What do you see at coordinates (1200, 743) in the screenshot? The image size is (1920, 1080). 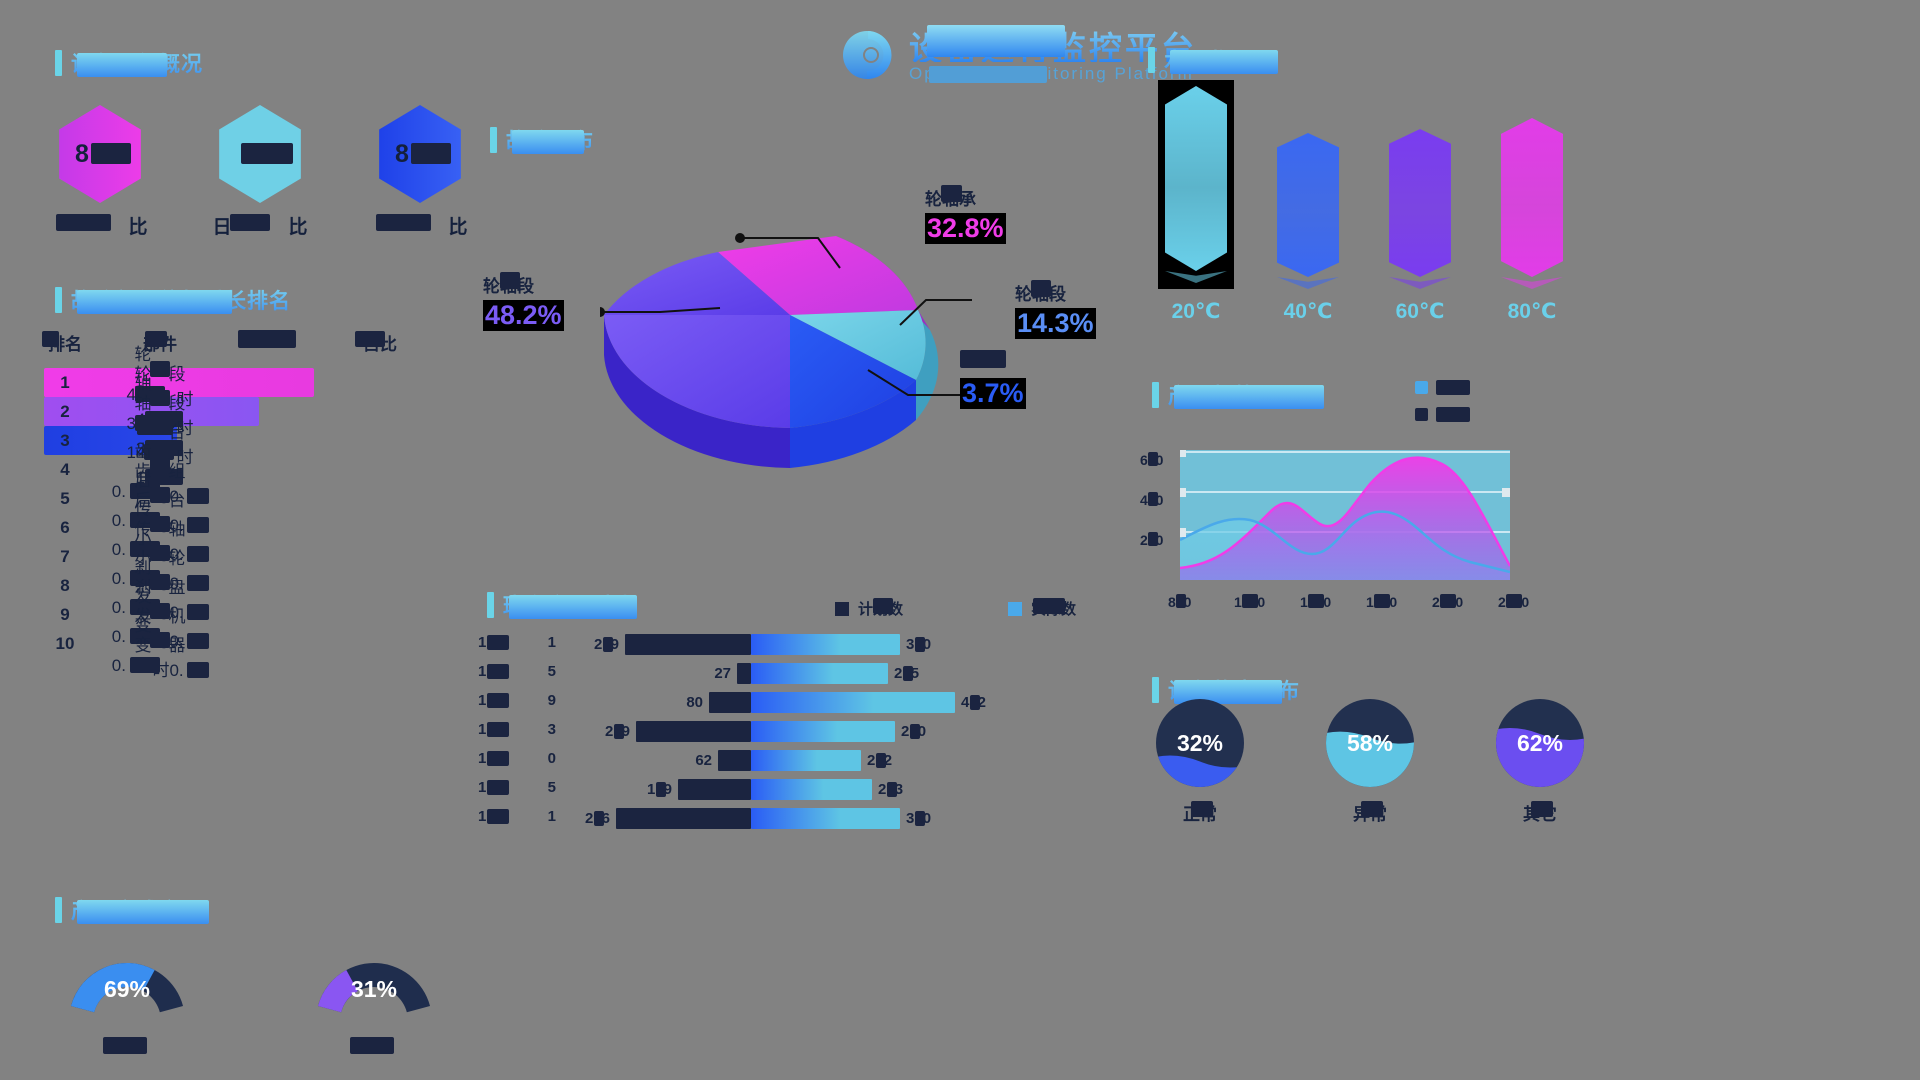 I see `gauge-ball: 32%` at bounding box center [1200, 743].